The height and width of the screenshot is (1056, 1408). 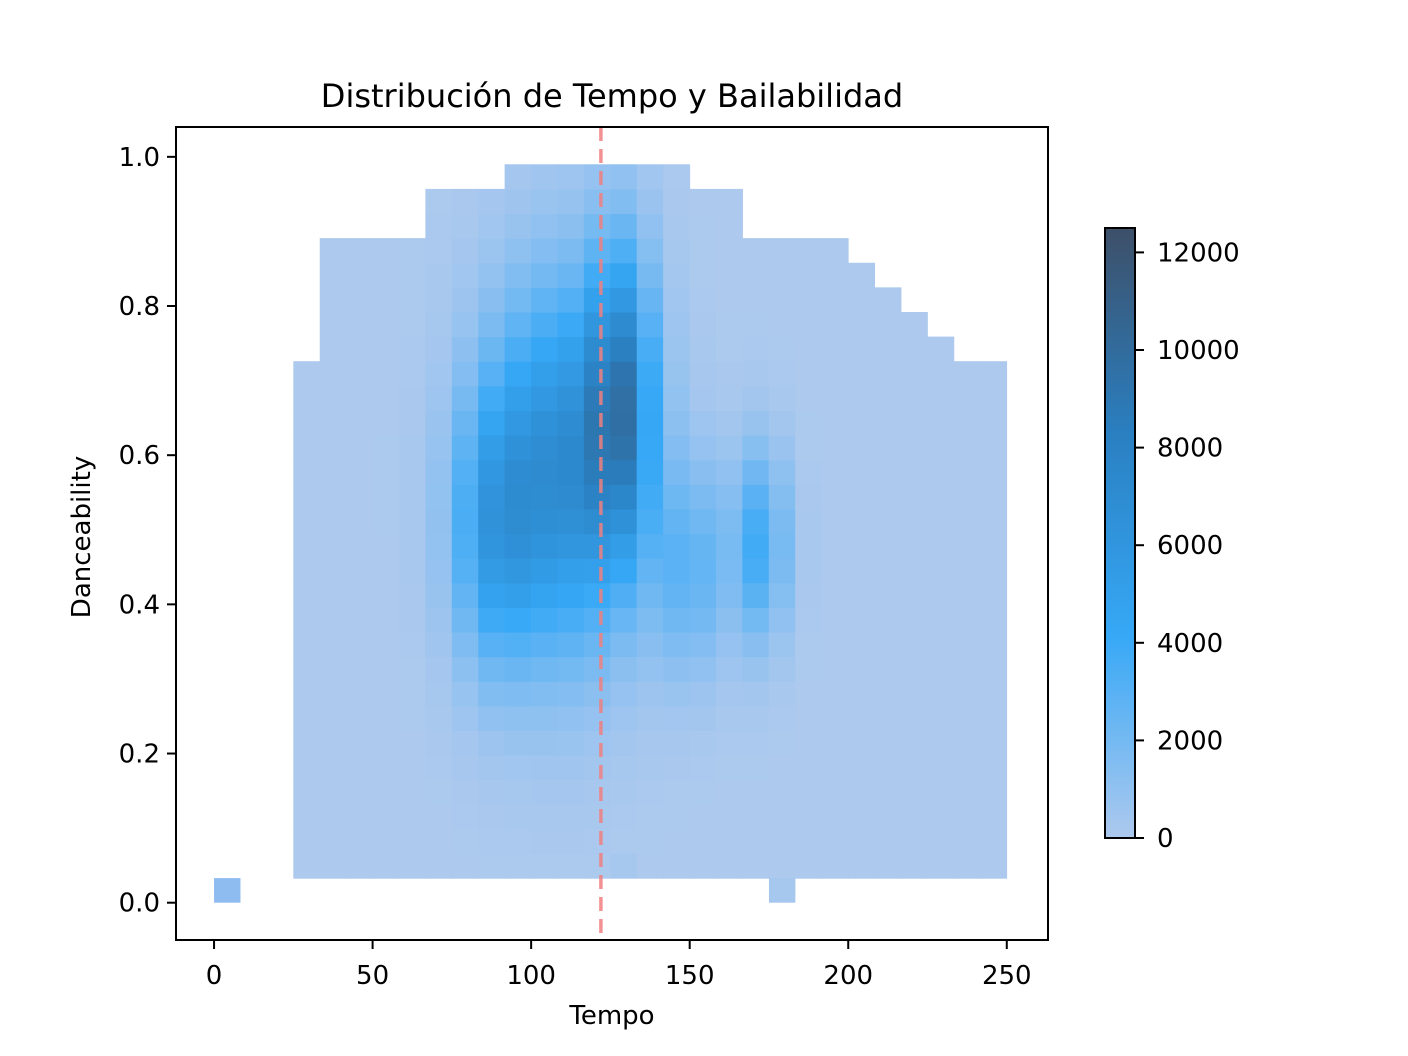 I want to click on x-tick-label: 200, so click(x=848, y=976).